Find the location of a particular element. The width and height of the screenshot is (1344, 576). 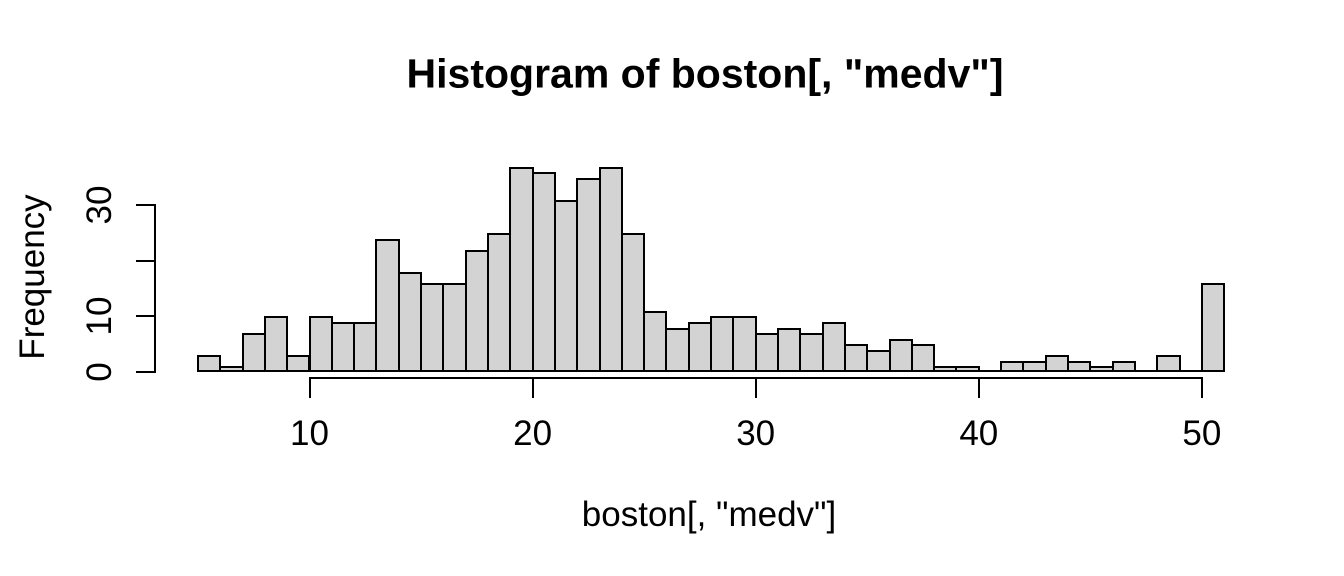

x-tick-label: 20 is located at coordinates (533, 433).